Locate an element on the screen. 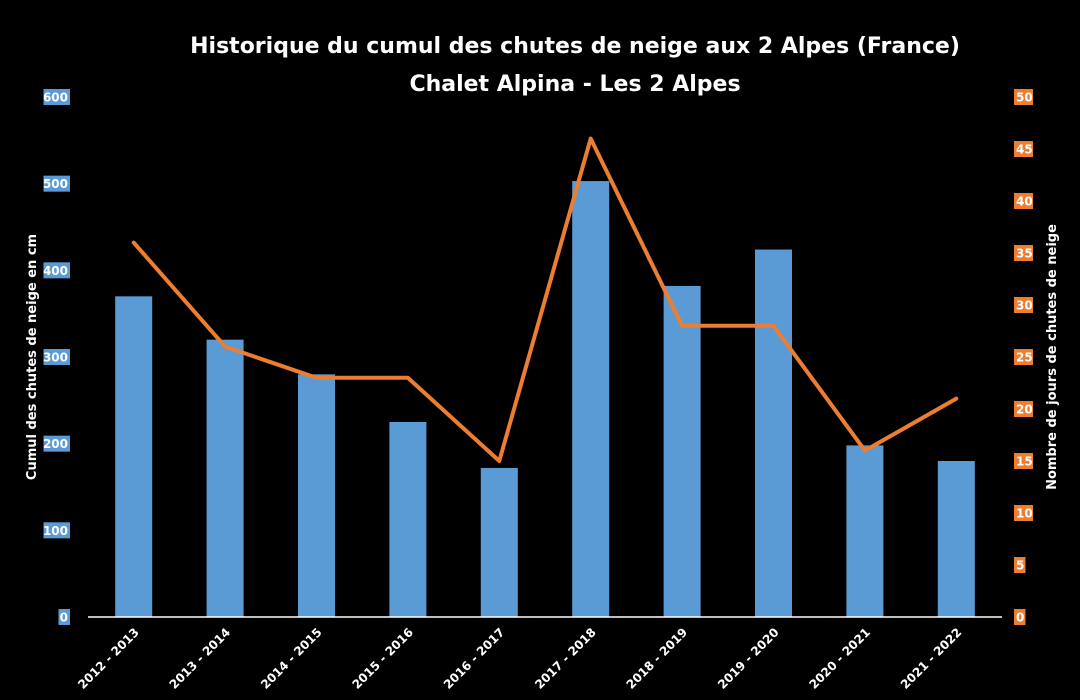 The height and width of the screenshot is (700, 1080). category-label: 2018 - 2019 is located at coordinates (657, 658).